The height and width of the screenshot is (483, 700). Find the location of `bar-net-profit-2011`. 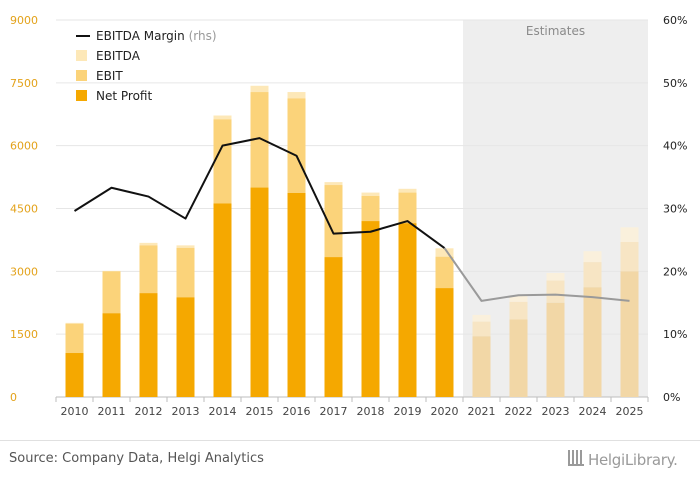

bar-net-profit-2011 is located at coordinates (111, 355).